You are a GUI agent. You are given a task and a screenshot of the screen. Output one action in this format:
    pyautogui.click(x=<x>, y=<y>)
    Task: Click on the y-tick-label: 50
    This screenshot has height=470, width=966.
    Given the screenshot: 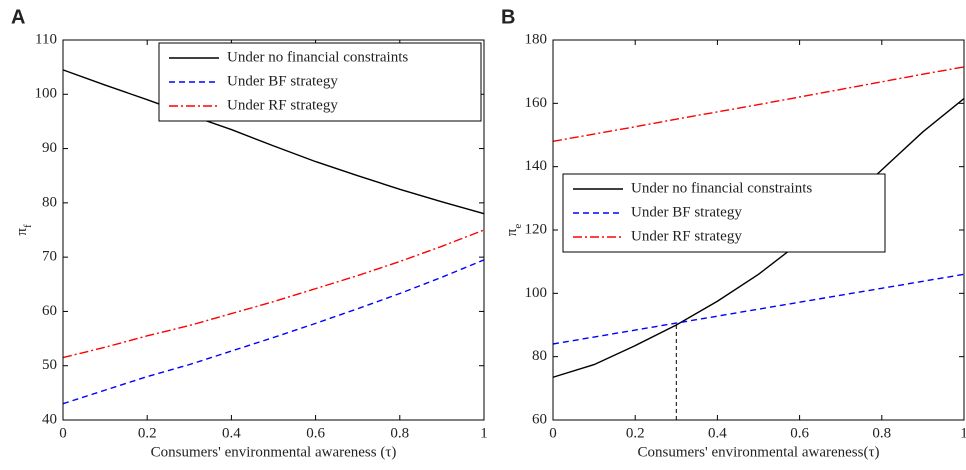 What is the action you would take?
    pyautogui.click(x=49, y=365)
    